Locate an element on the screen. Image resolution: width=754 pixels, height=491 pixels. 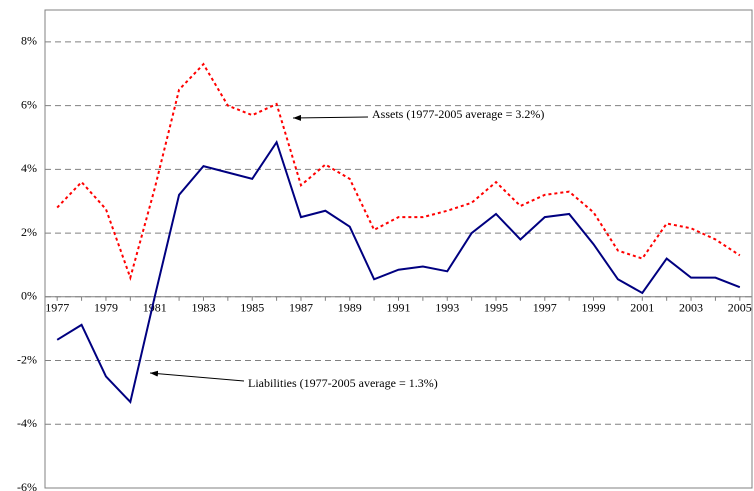
y-tick-label: 0% is located at coordinates (29, 296).